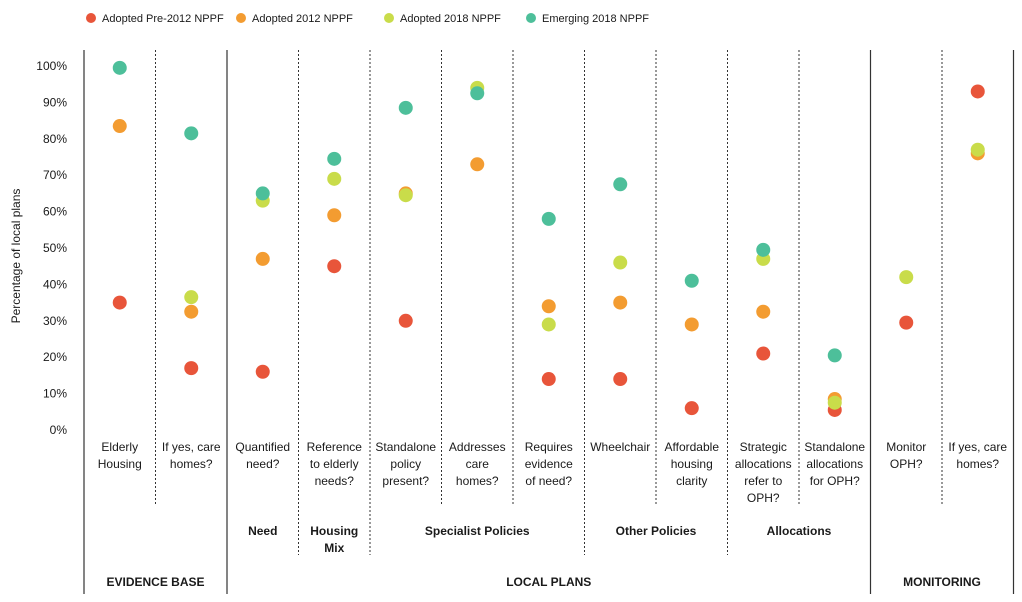 The image size is (1022, 602). What do you see at coordinates (262, 531) in the screenshot?
I see `group-label: Need` at bounding box center [262, 531].